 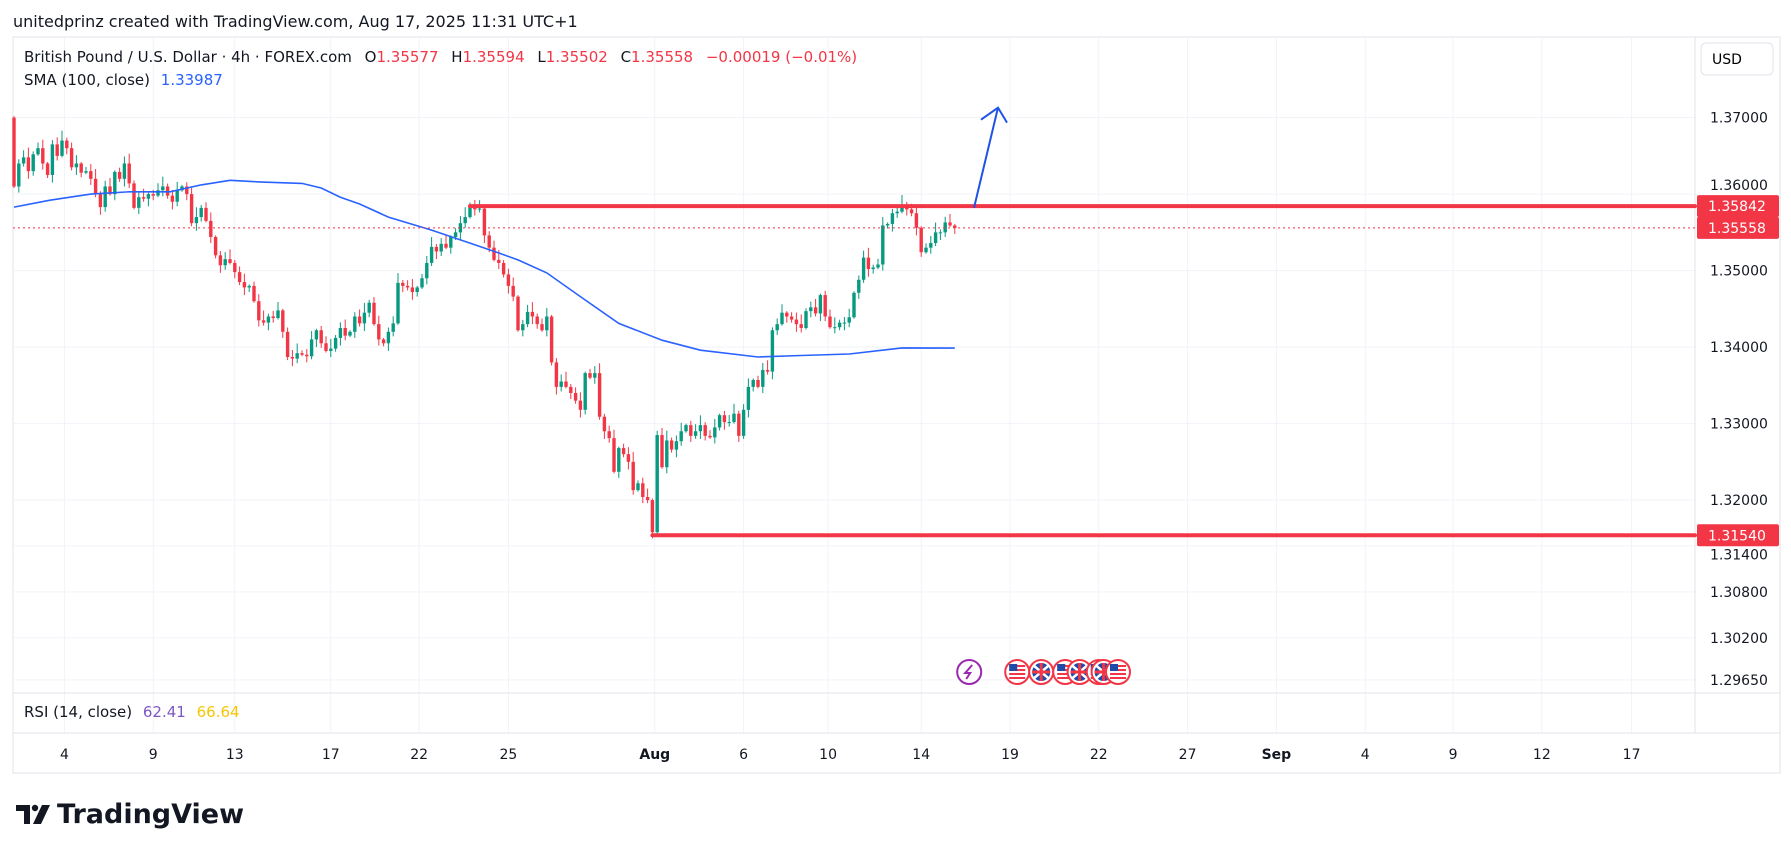 I want to click on uk-flag-event-icon, so click(x=1041, y=672).